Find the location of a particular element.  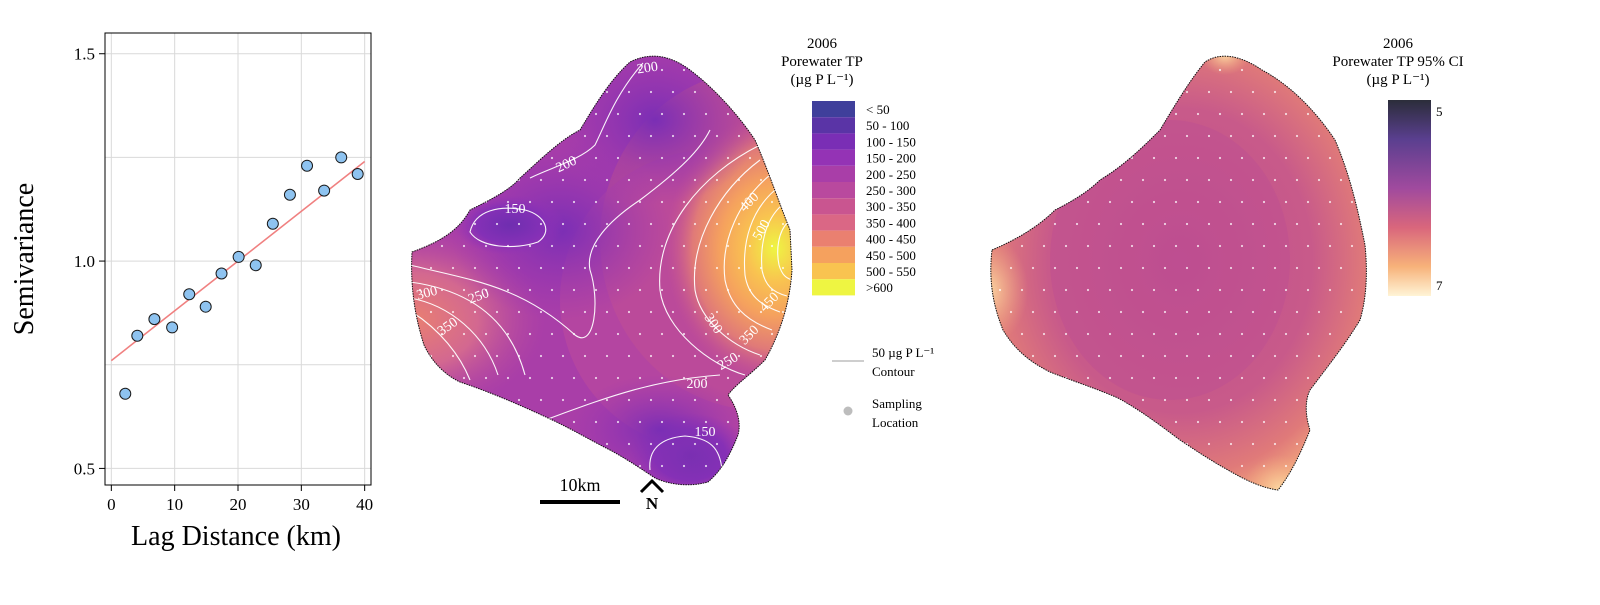

legend-label: 500 - 550 is located at coordinates (891, 271).